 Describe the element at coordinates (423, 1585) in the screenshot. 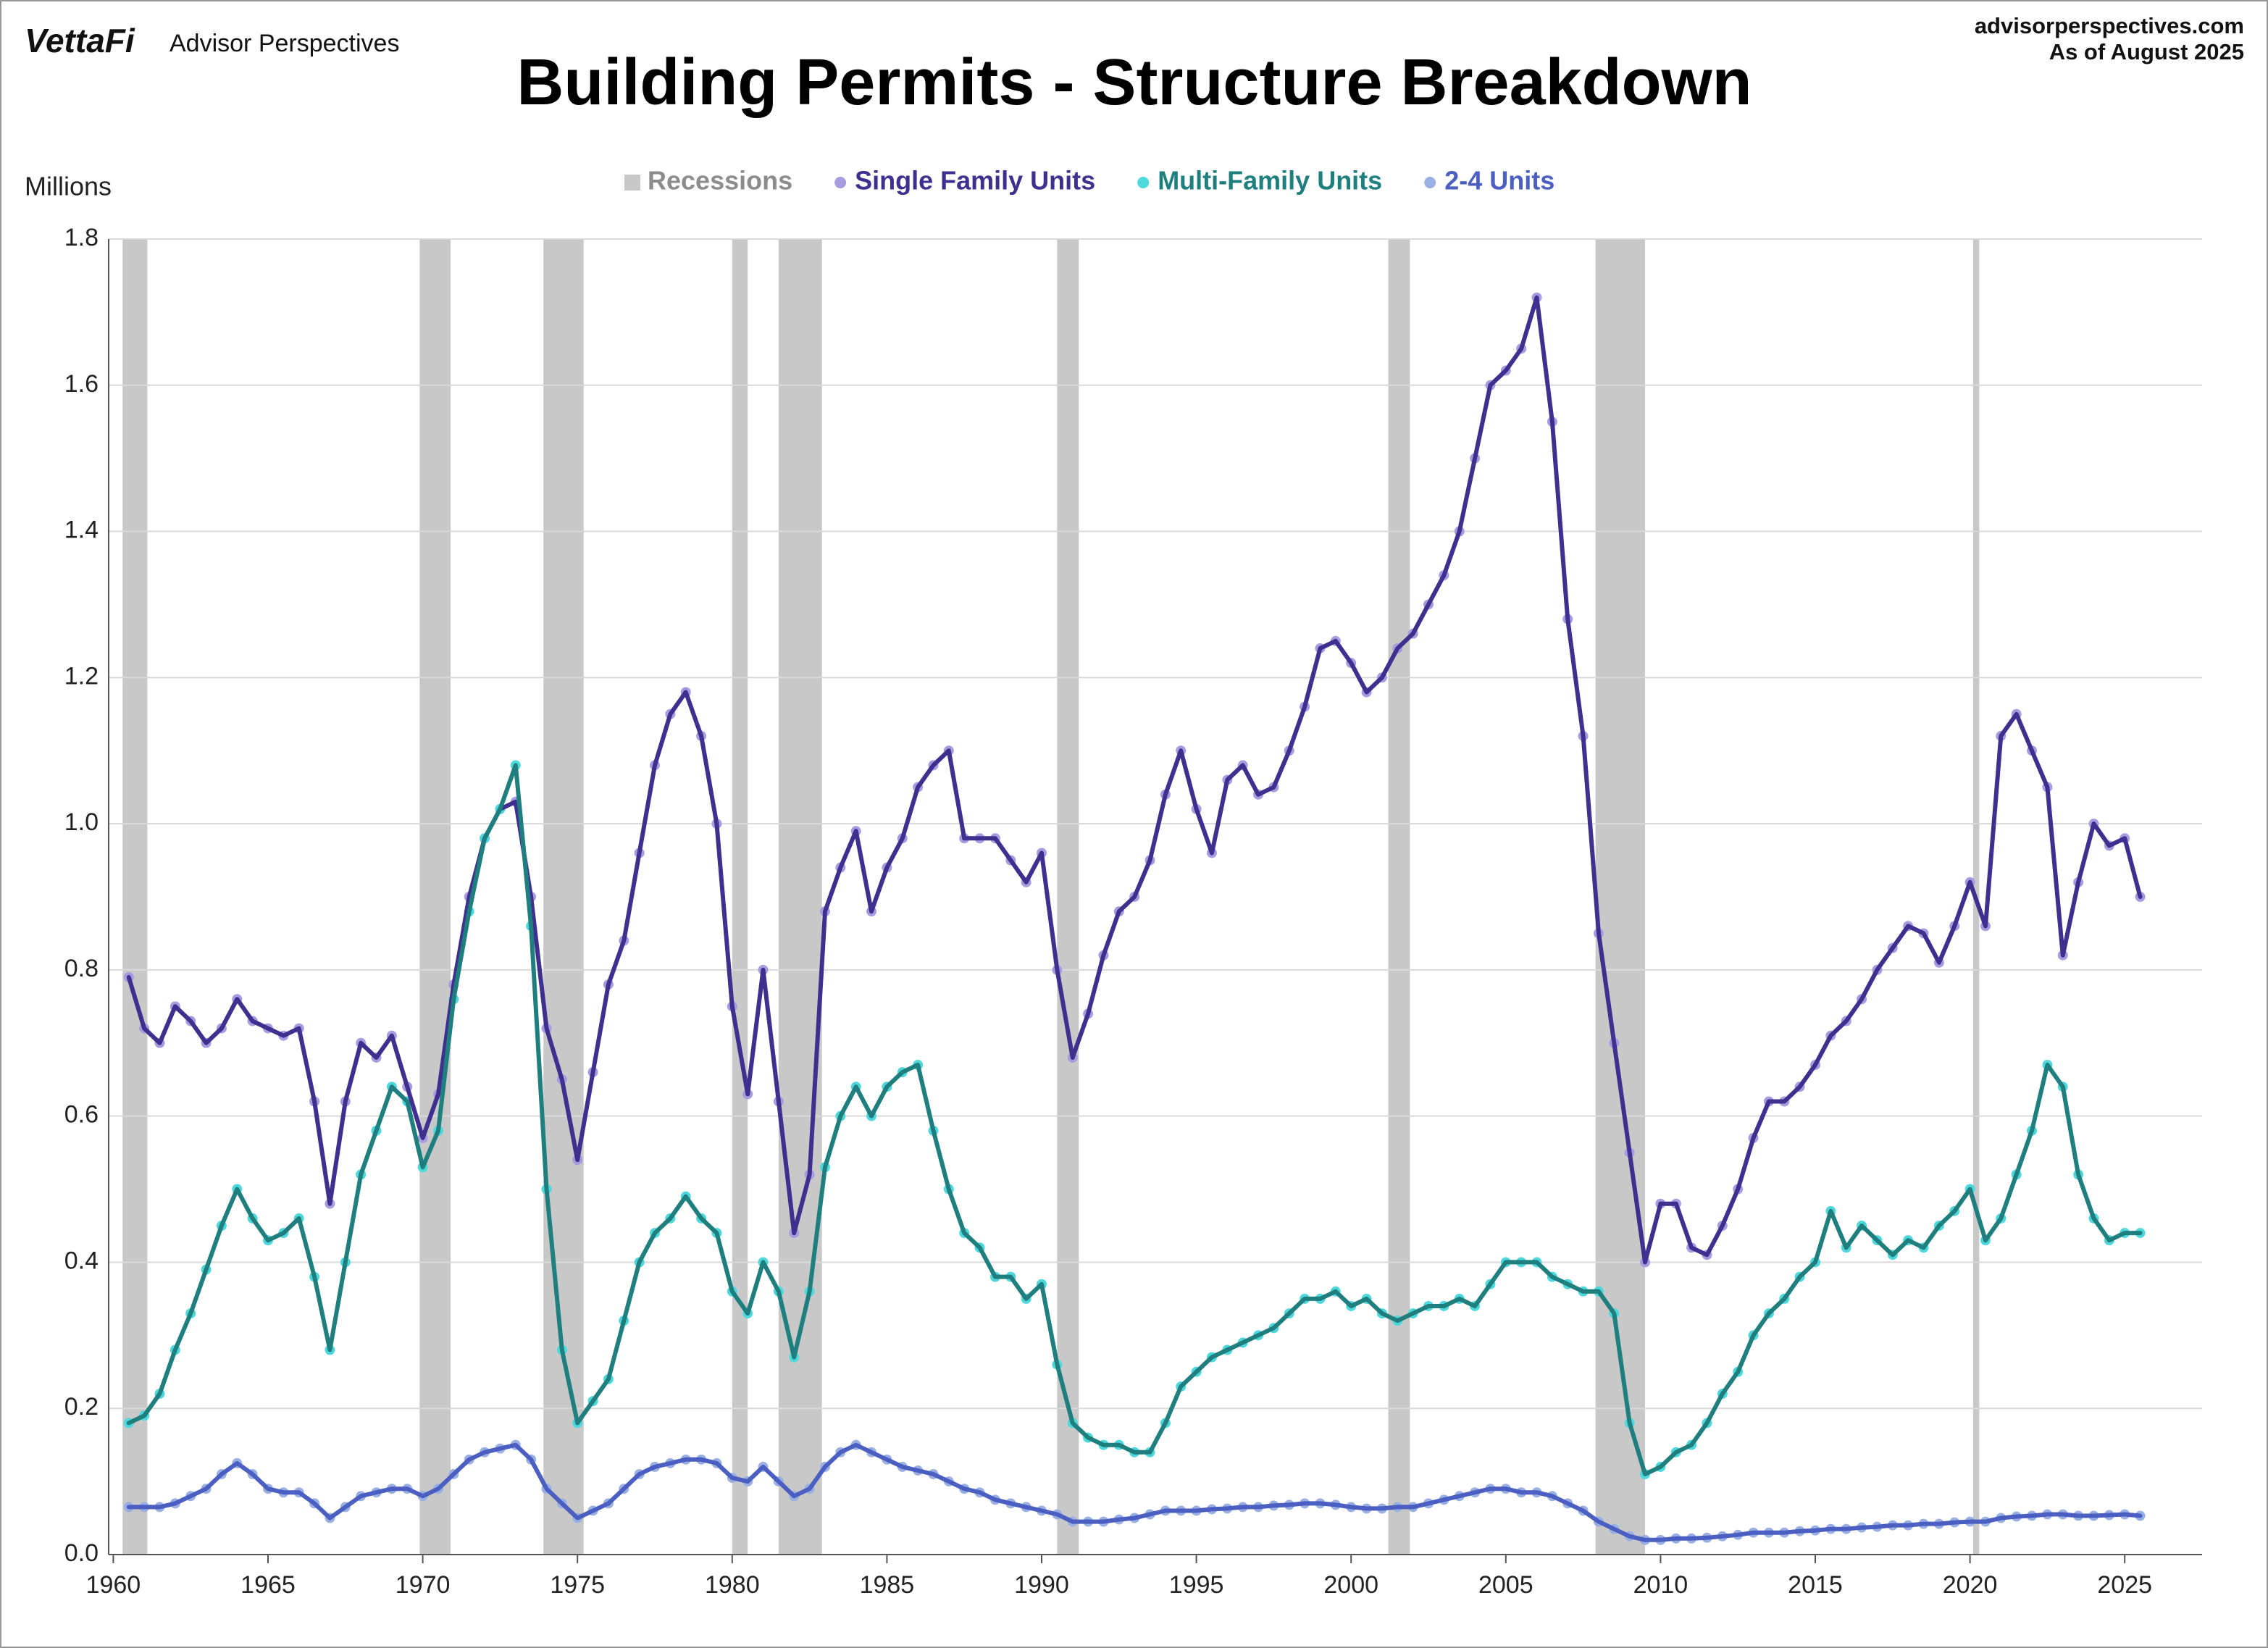

I see `x-tick-label: 1970` at that location.